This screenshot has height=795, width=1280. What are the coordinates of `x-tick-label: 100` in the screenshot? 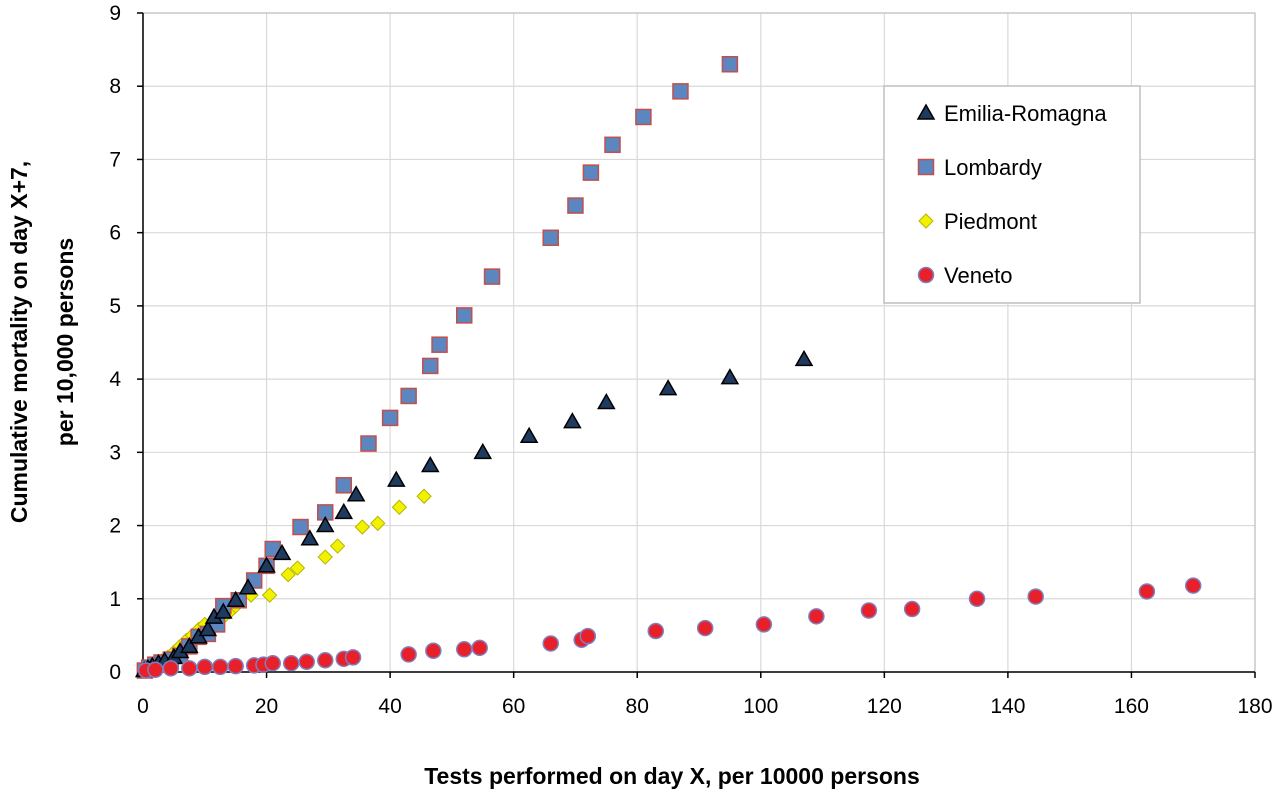 It's located at (760, 706).